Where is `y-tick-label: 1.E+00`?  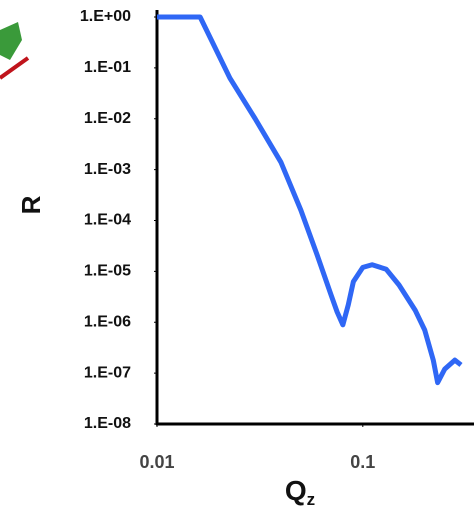
y-tick-label: 1.E+00 is located at coordinates (105, 16).